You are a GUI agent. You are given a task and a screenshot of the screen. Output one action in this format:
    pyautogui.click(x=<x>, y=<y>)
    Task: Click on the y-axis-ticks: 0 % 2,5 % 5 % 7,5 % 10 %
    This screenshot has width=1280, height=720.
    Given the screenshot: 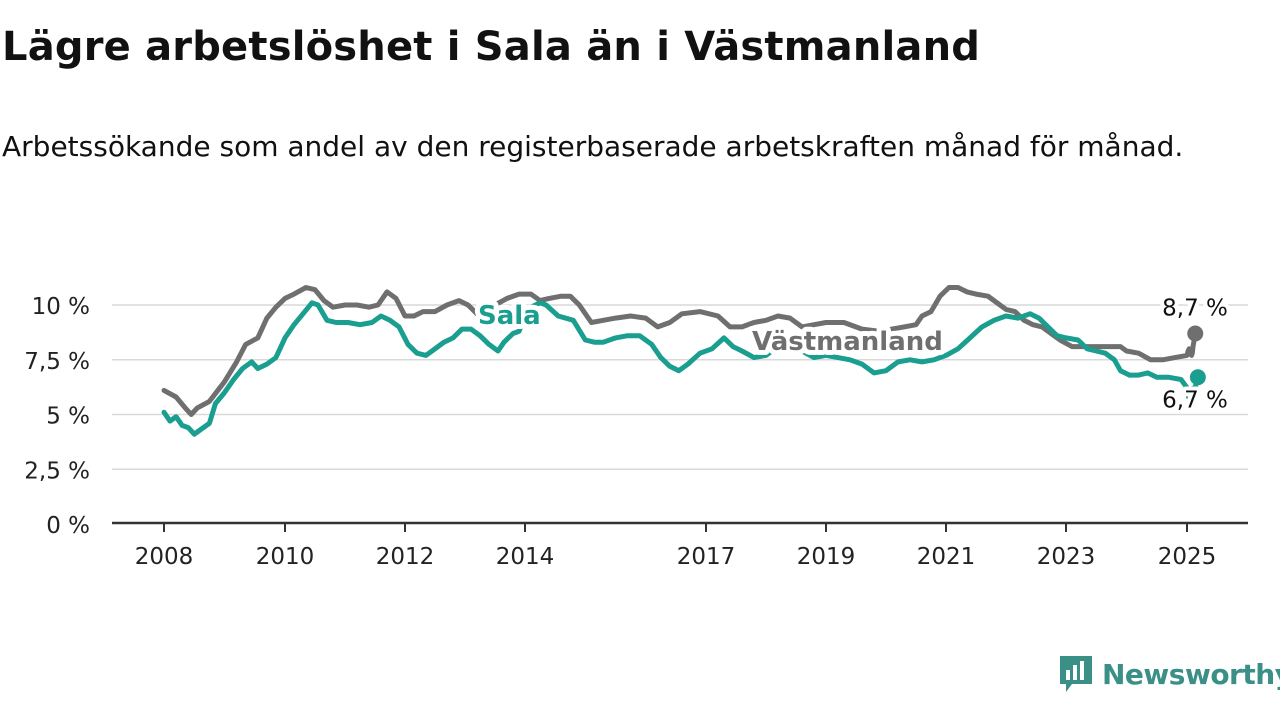 What is the action you would take?
    pyautogui.click(x=57, y=416)
    